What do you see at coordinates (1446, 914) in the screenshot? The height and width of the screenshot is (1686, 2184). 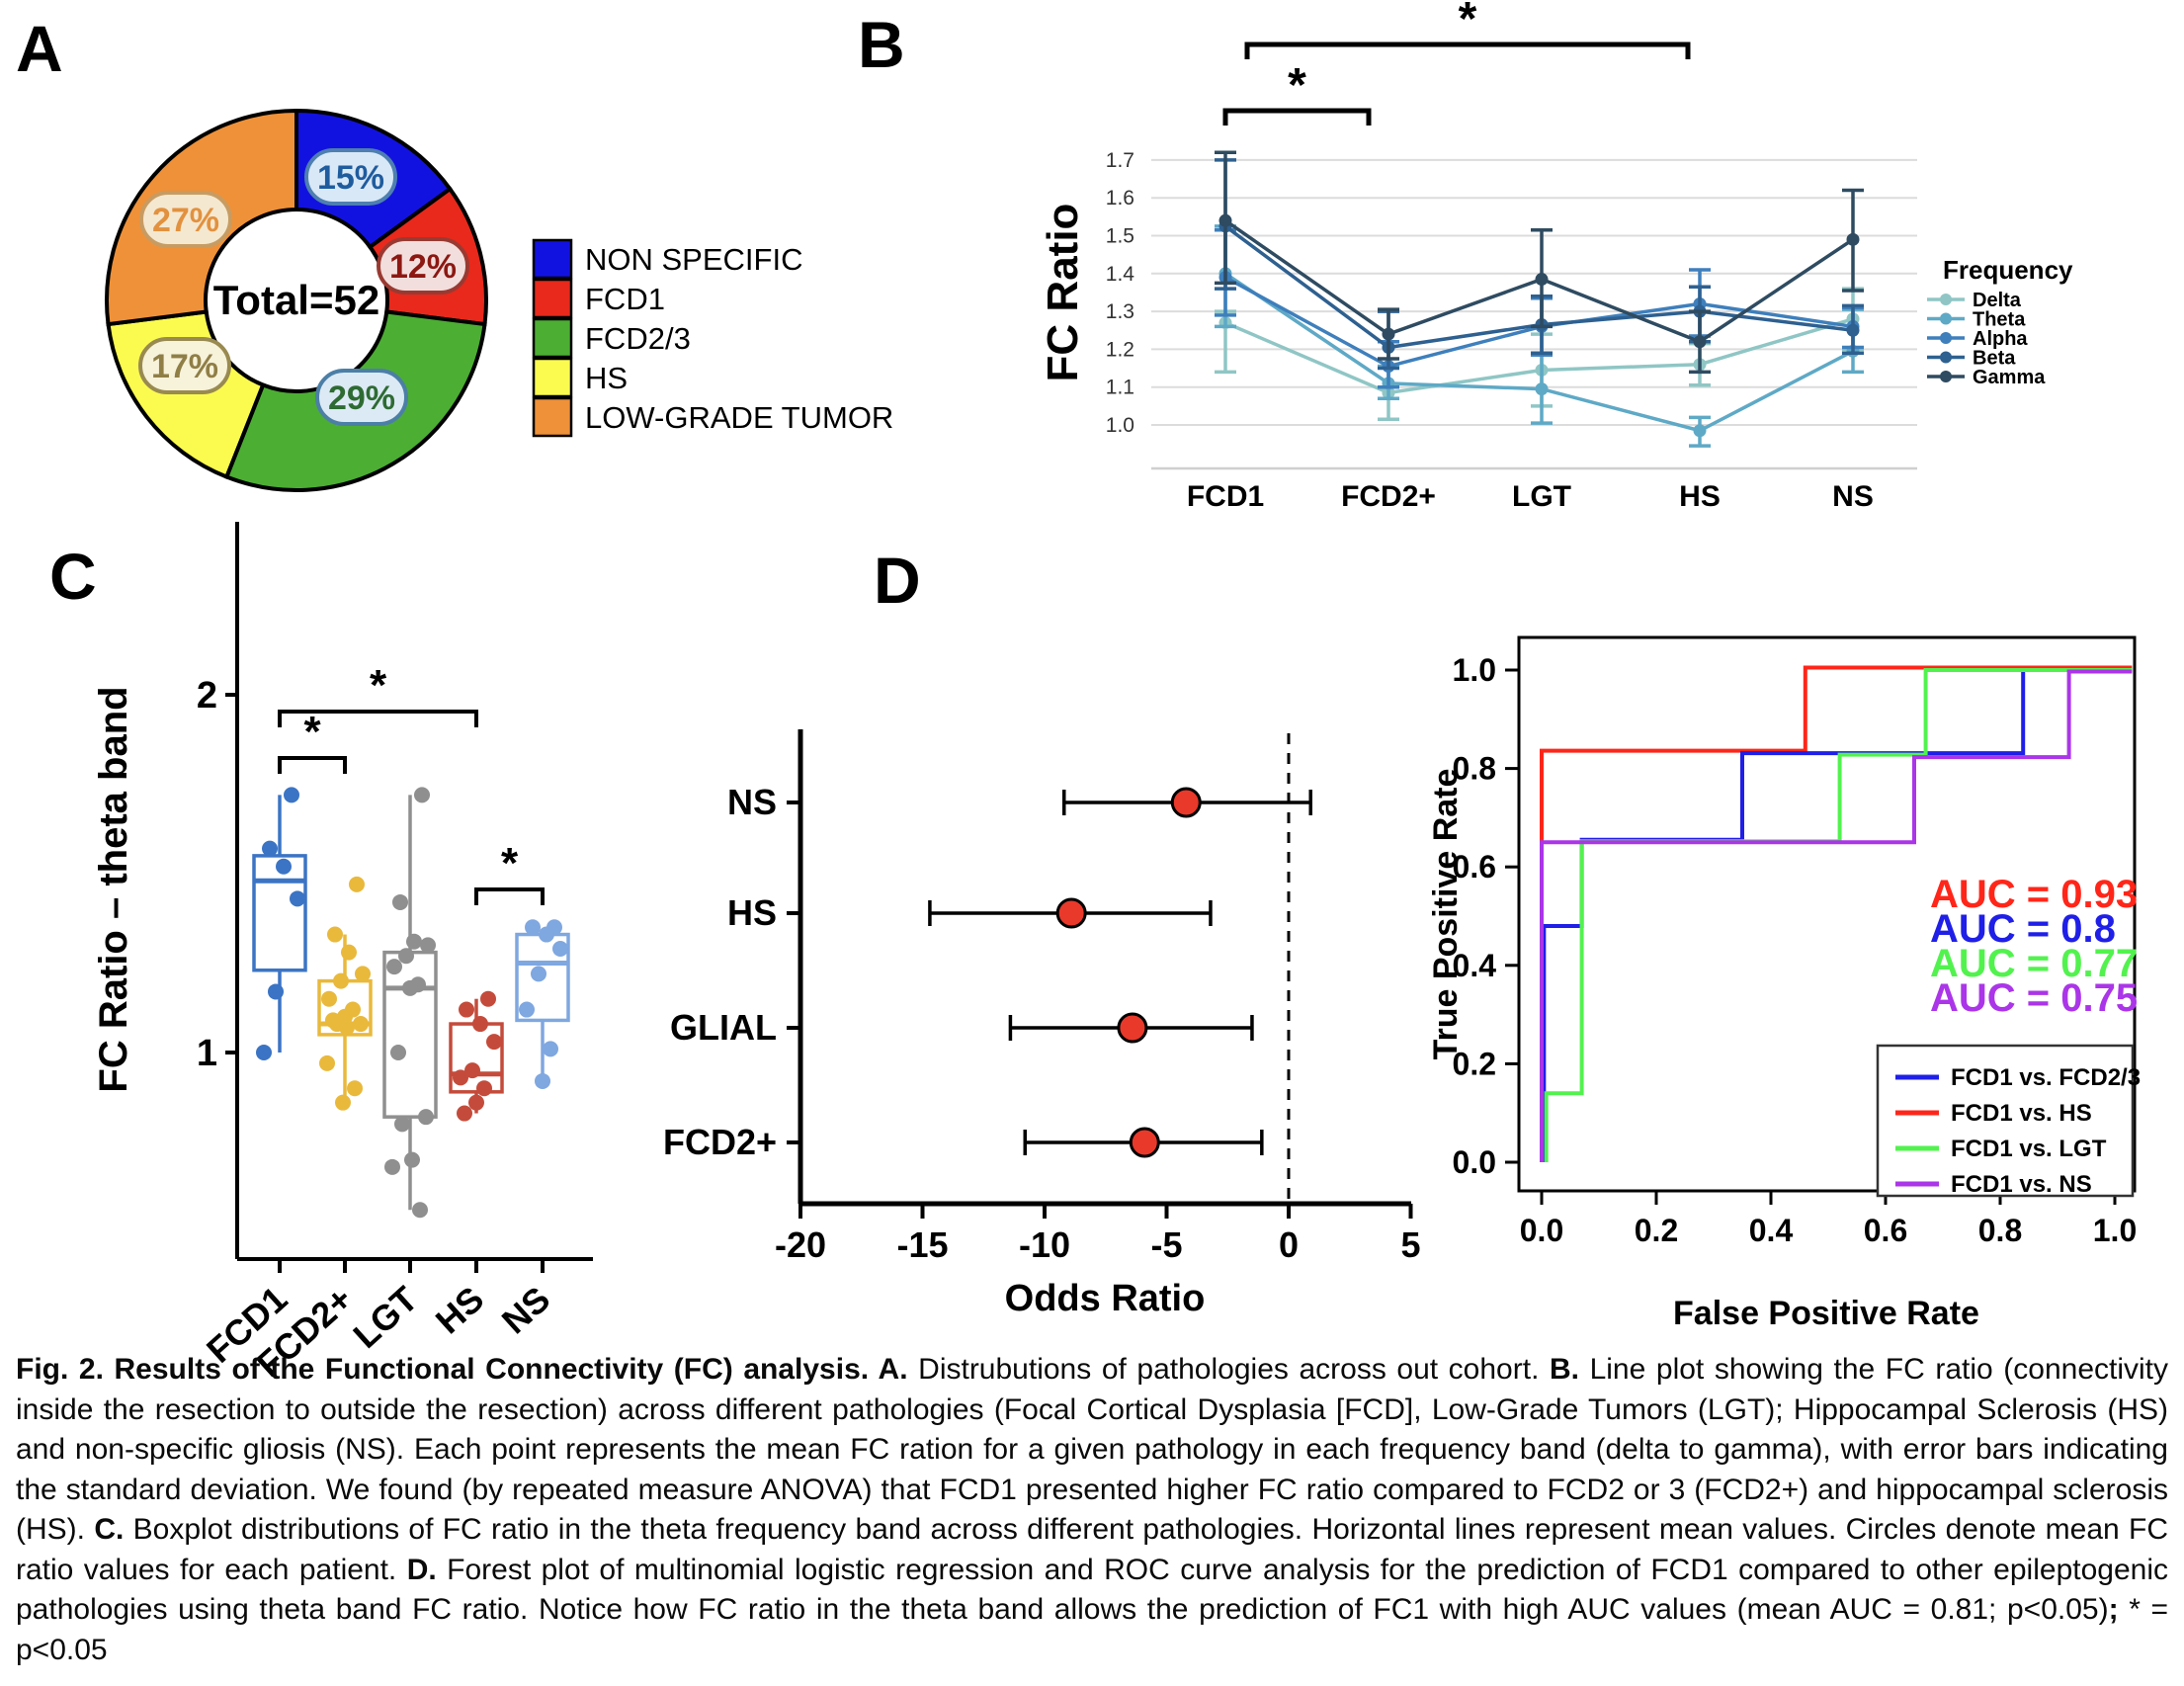 I see `y-axis-title: True Positive Rate` at bounding box center [1446, 914].